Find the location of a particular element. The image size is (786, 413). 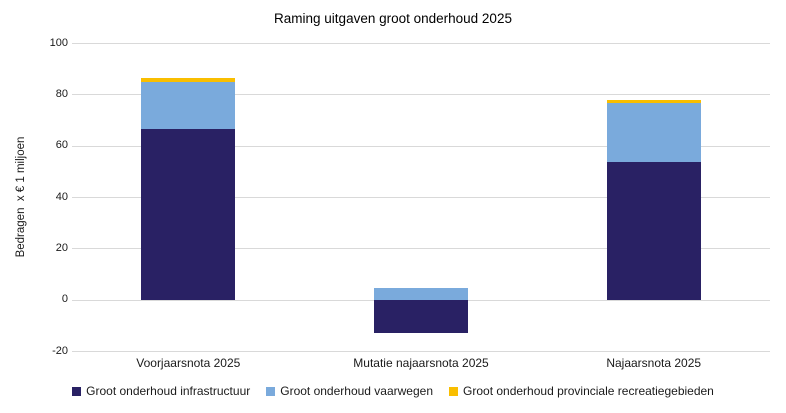

legend-label: Groot onderhoud infrastructuur is located at coordinates (168, 391).